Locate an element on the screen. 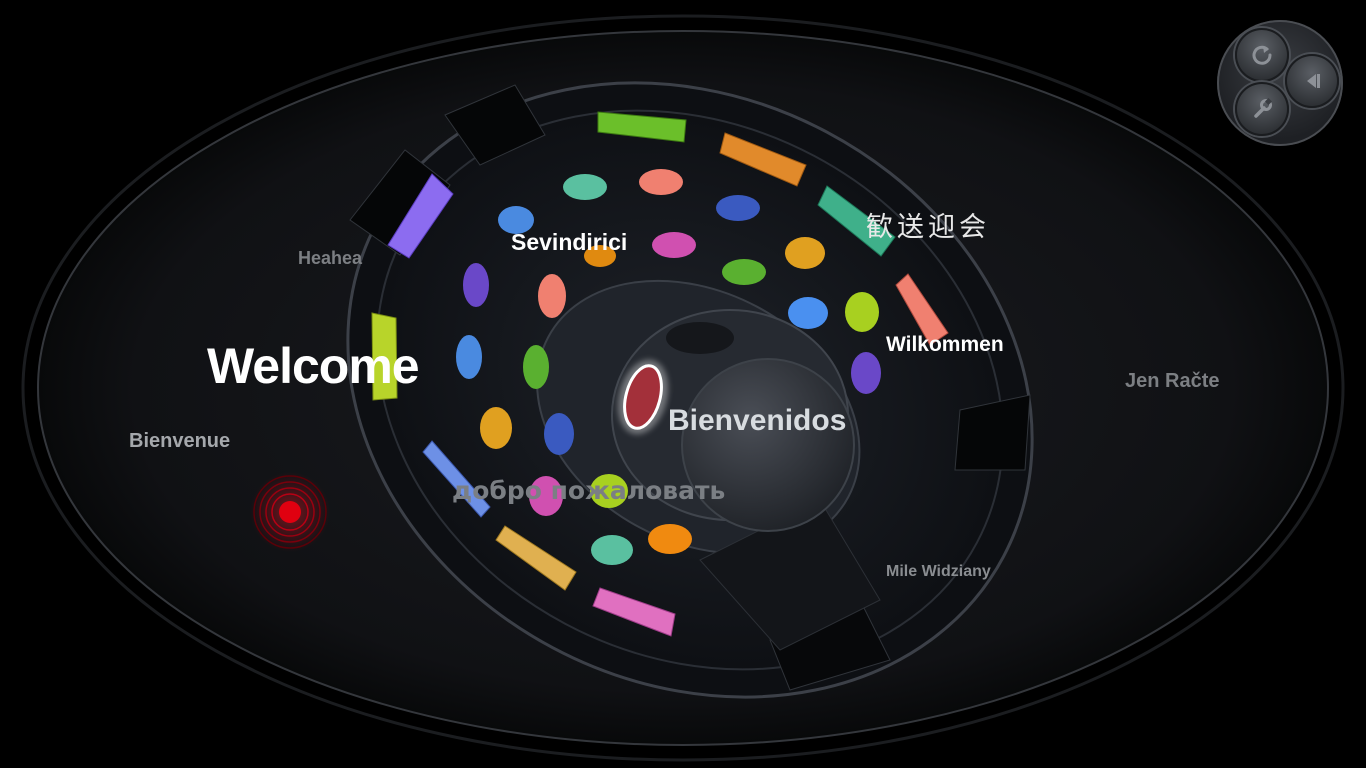 The width and height of the screenshot is (1366, 768). tile-purple is located at coordinates (420, 216).